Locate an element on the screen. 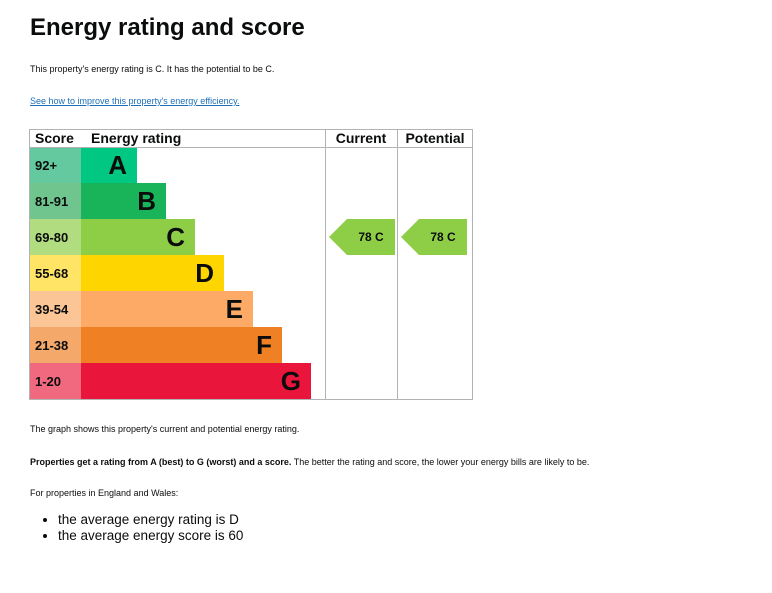 Image resolution: width=772 pixels, height=593 pixels. potential-rating-label: 78 C is located at coordinates (443, 237).